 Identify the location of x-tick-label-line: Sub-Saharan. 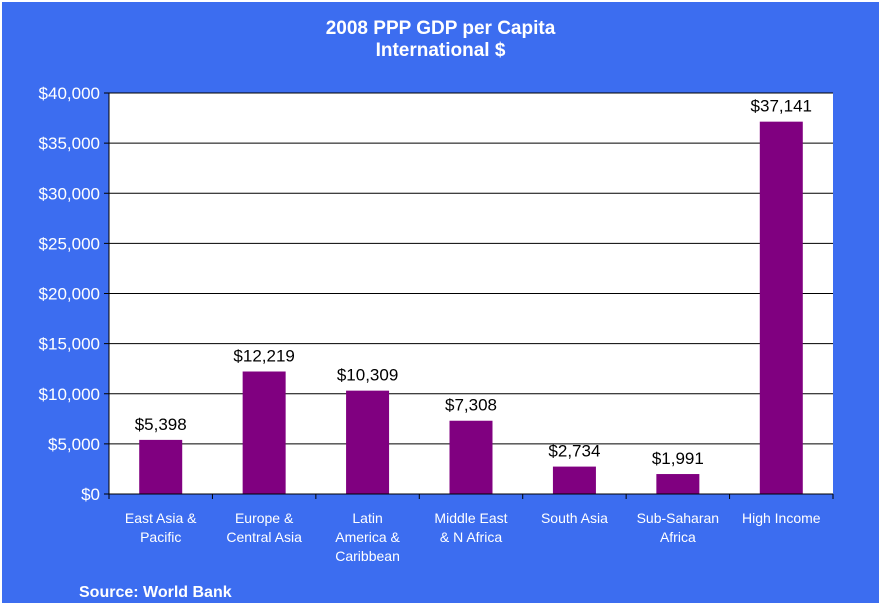
(678, 518).